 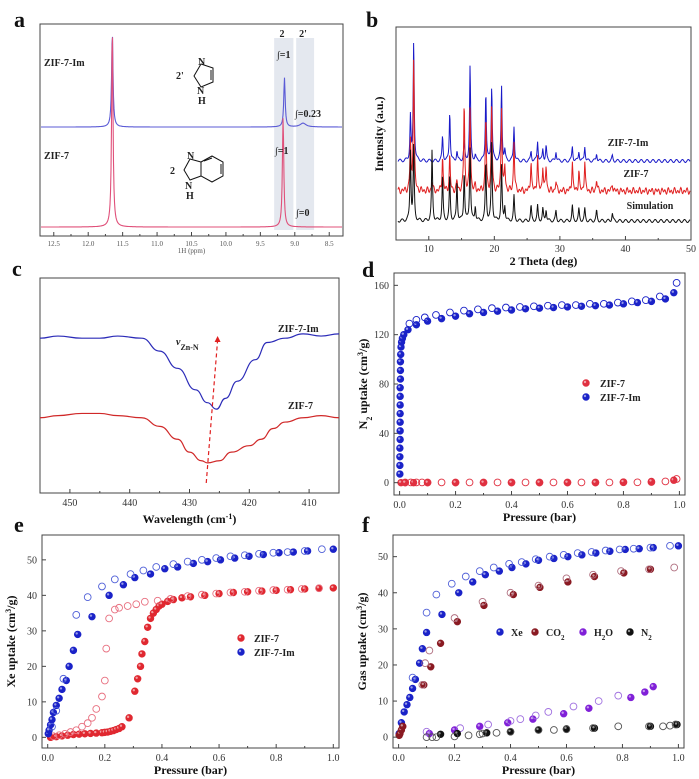 I want to click on series-zif-7-adsorption, so click(x=191, y=663).